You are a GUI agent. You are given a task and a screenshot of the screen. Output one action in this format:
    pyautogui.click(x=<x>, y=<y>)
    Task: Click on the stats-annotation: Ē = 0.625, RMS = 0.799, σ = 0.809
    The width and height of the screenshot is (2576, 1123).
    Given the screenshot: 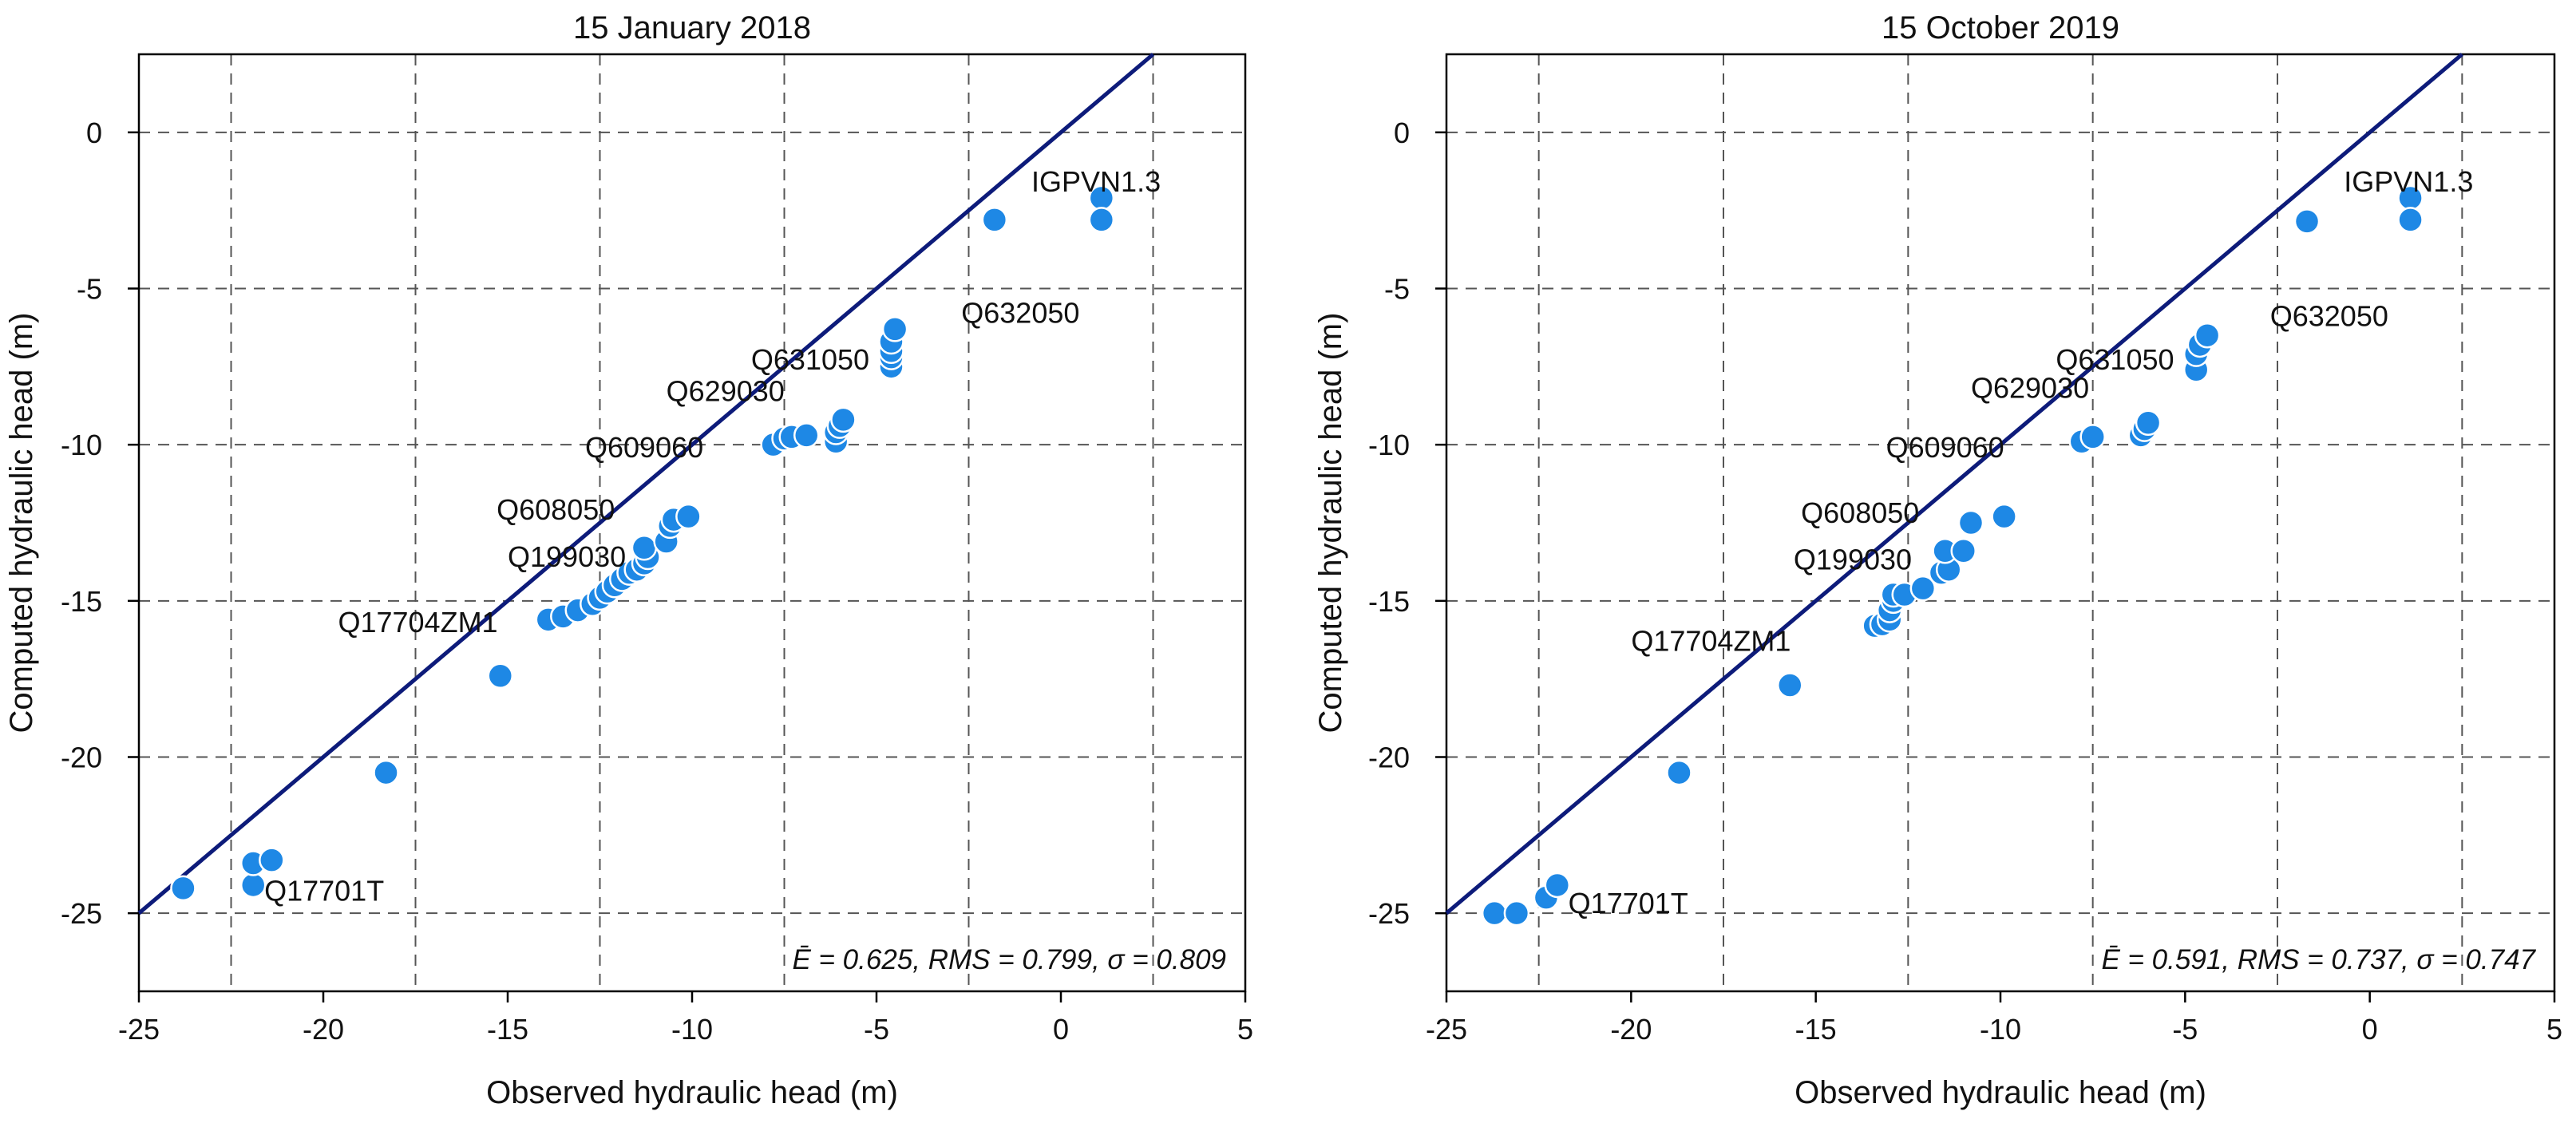 What is the action you would take?
    pyautogui.click(x=1009, y=960)
    